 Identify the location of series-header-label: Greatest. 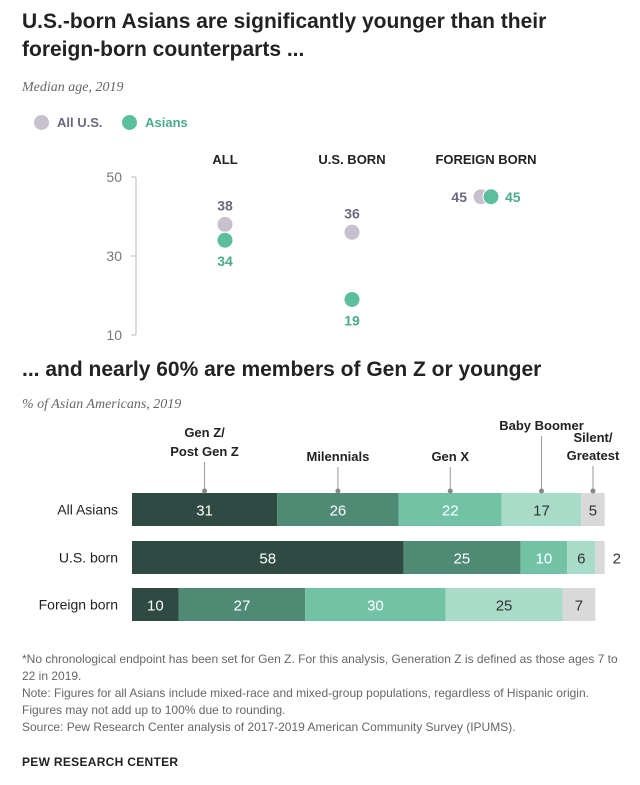
(593, 455).